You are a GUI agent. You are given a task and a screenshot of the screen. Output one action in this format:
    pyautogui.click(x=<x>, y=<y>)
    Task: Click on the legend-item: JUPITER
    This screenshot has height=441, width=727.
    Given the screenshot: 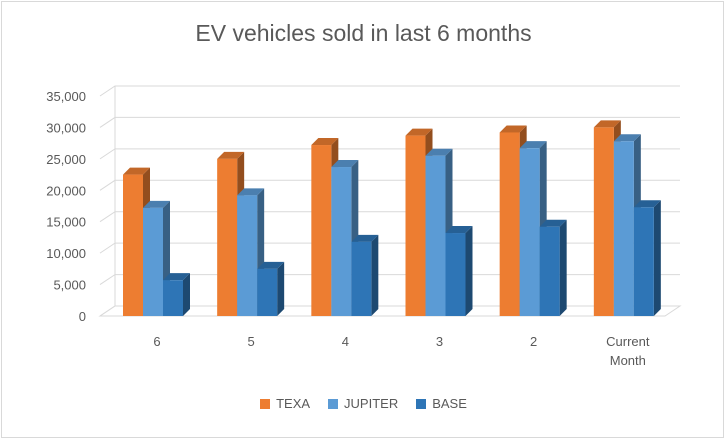 What is the action you would take?
    pyautogui.click(x=363, y=403)
    